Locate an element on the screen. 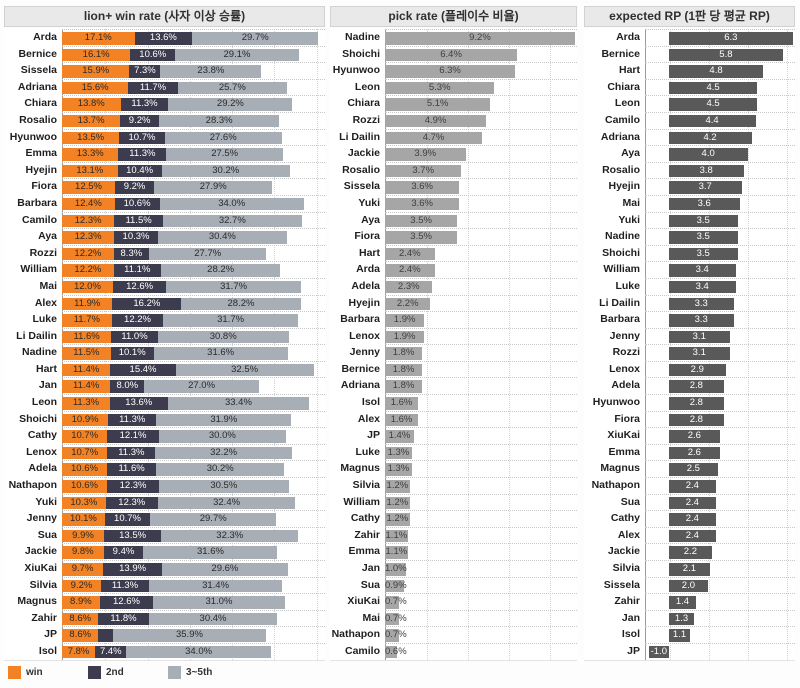 The height and width of the screenshot is (688, 800). chart-row: Li Dailin 11.6% 11.0% 30.8% is located at coordinates (164, 336).